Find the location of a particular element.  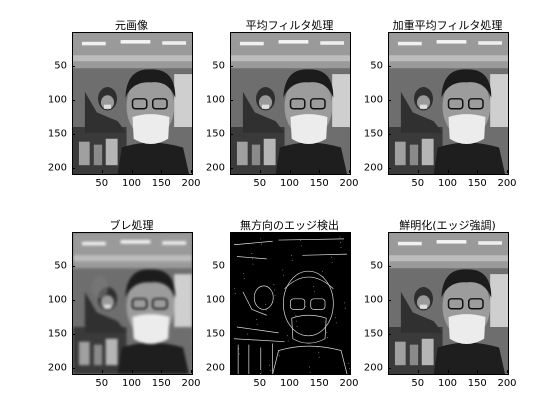

subplot-title: 平均フィルタ処理 is located at coordinates (289, 25).